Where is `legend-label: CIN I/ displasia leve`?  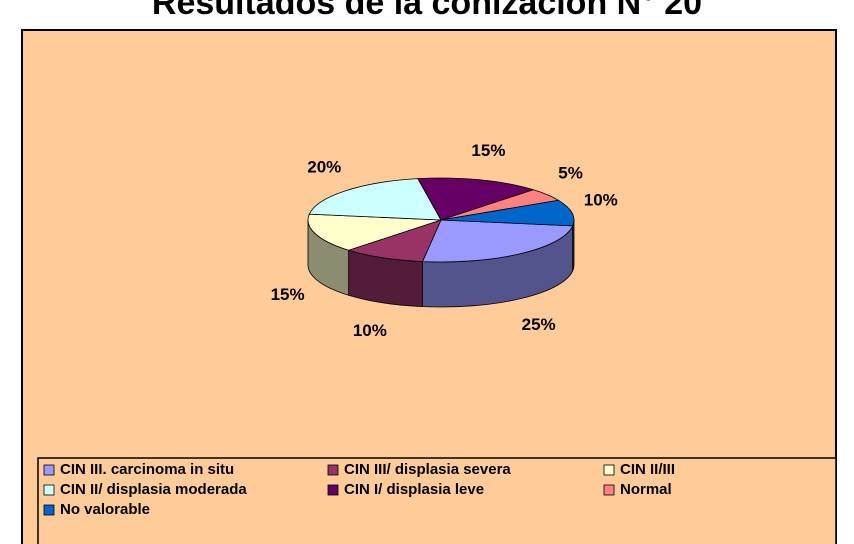 legend-label: CIN I/ displasia leve is located at coordinates (414, 489).